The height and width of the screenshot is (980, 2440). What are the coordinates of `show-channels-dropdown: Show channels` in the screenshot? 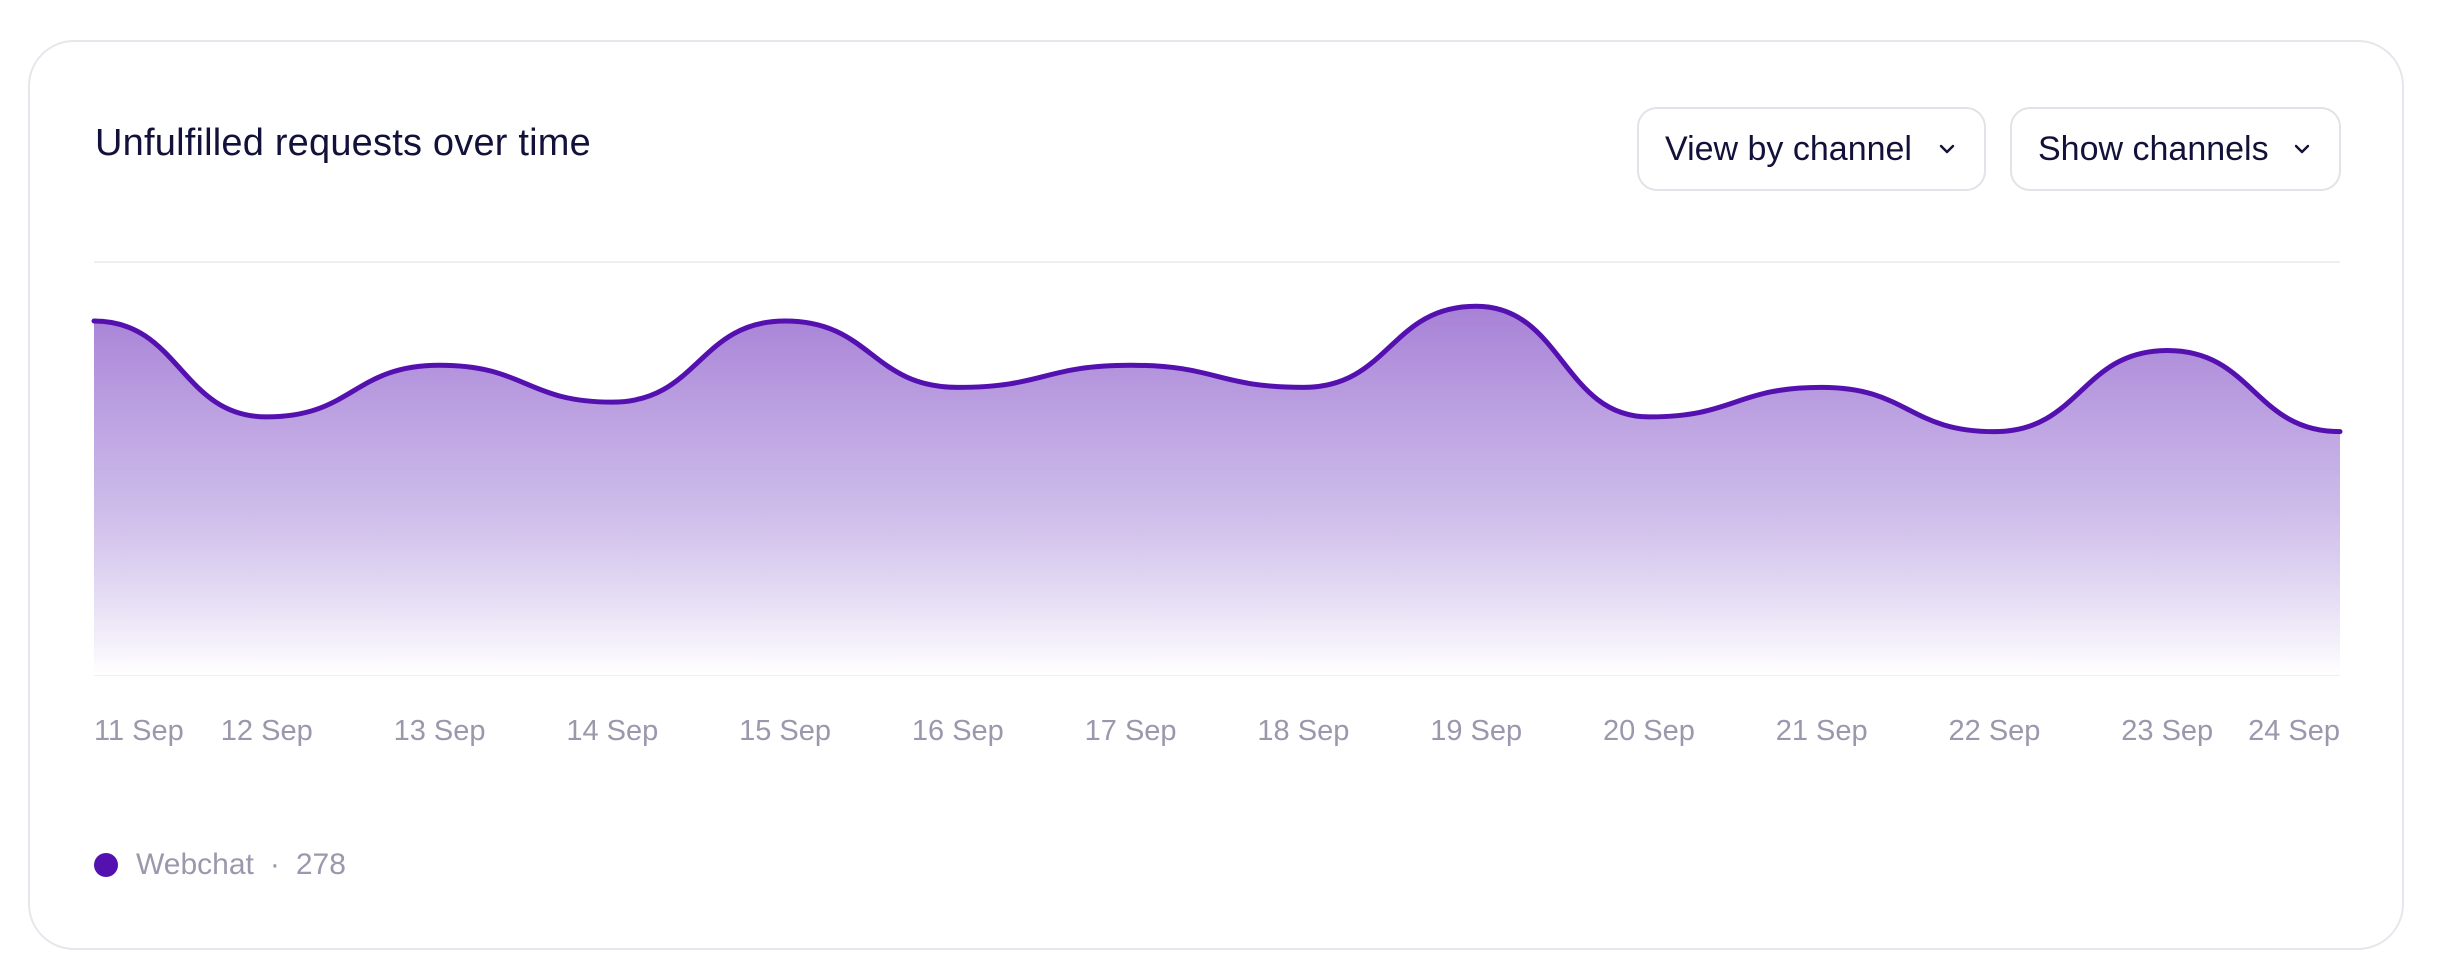 It's located at (2175, 149).